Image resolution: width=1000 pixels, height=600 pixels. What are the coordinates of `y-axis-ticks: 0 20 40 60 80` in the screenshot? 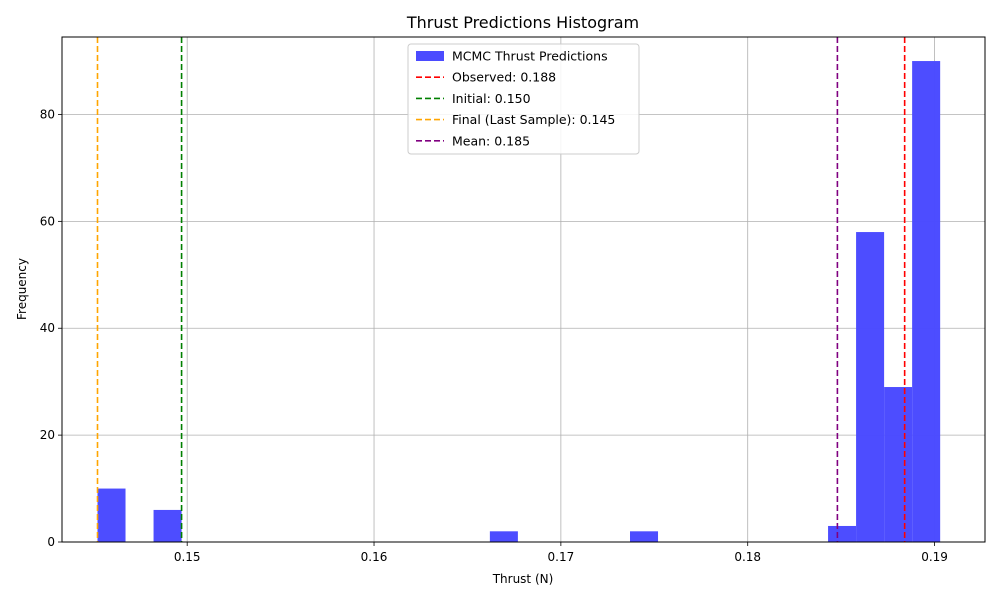 It's located at (51, 328).